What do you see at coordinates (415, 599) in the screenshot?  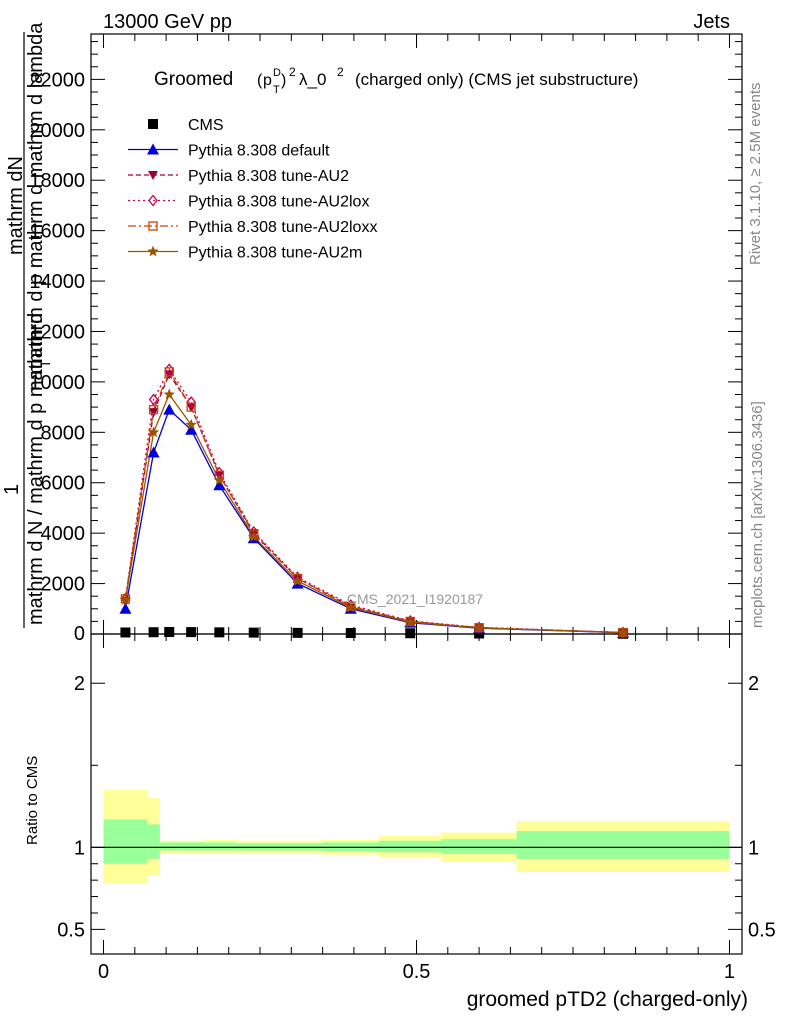 I see `analysis-id: CMS_2021_I1920187` at bounding box center [415, 599].